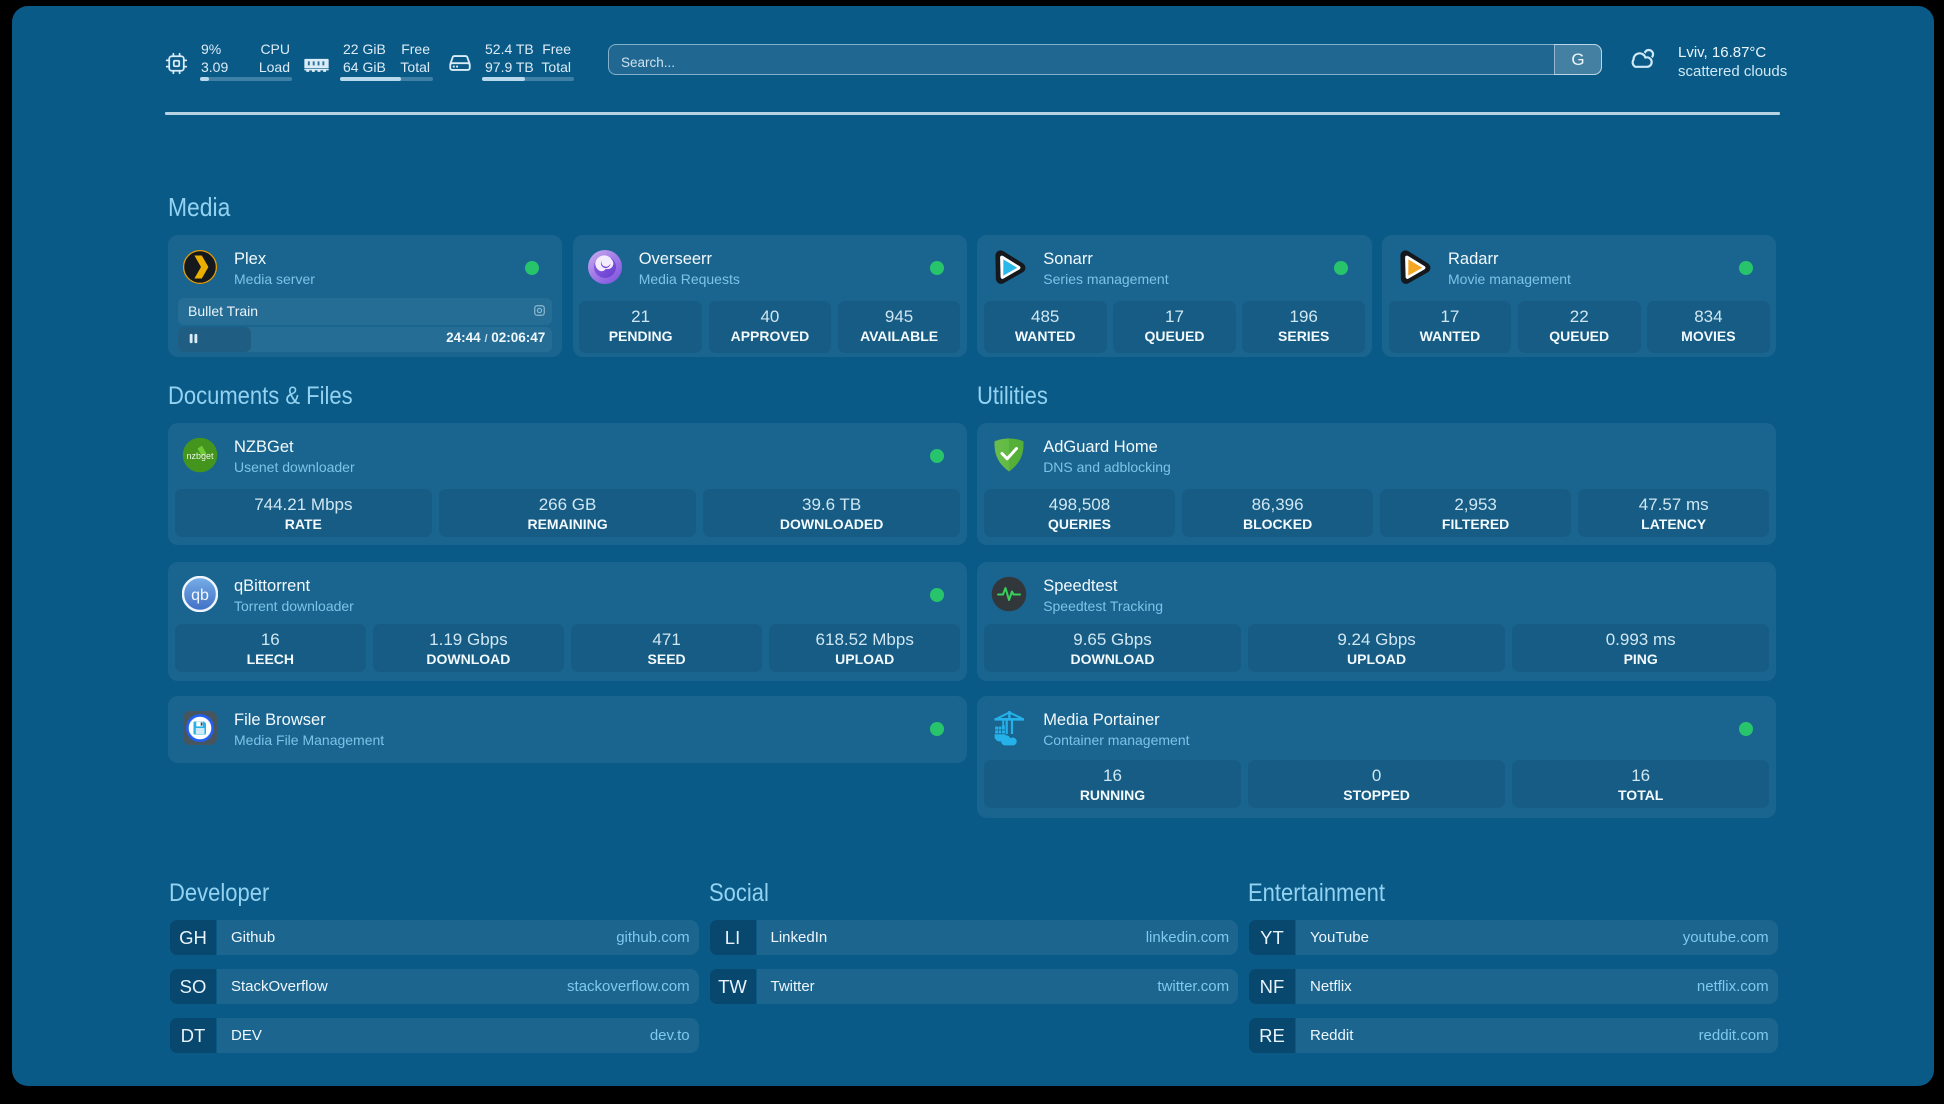 The image size is (1944, 1104). What do you see at coordinates (200, 595) in the screenshot?
I see `svg-text: qb` at bounding box center [200, 595].